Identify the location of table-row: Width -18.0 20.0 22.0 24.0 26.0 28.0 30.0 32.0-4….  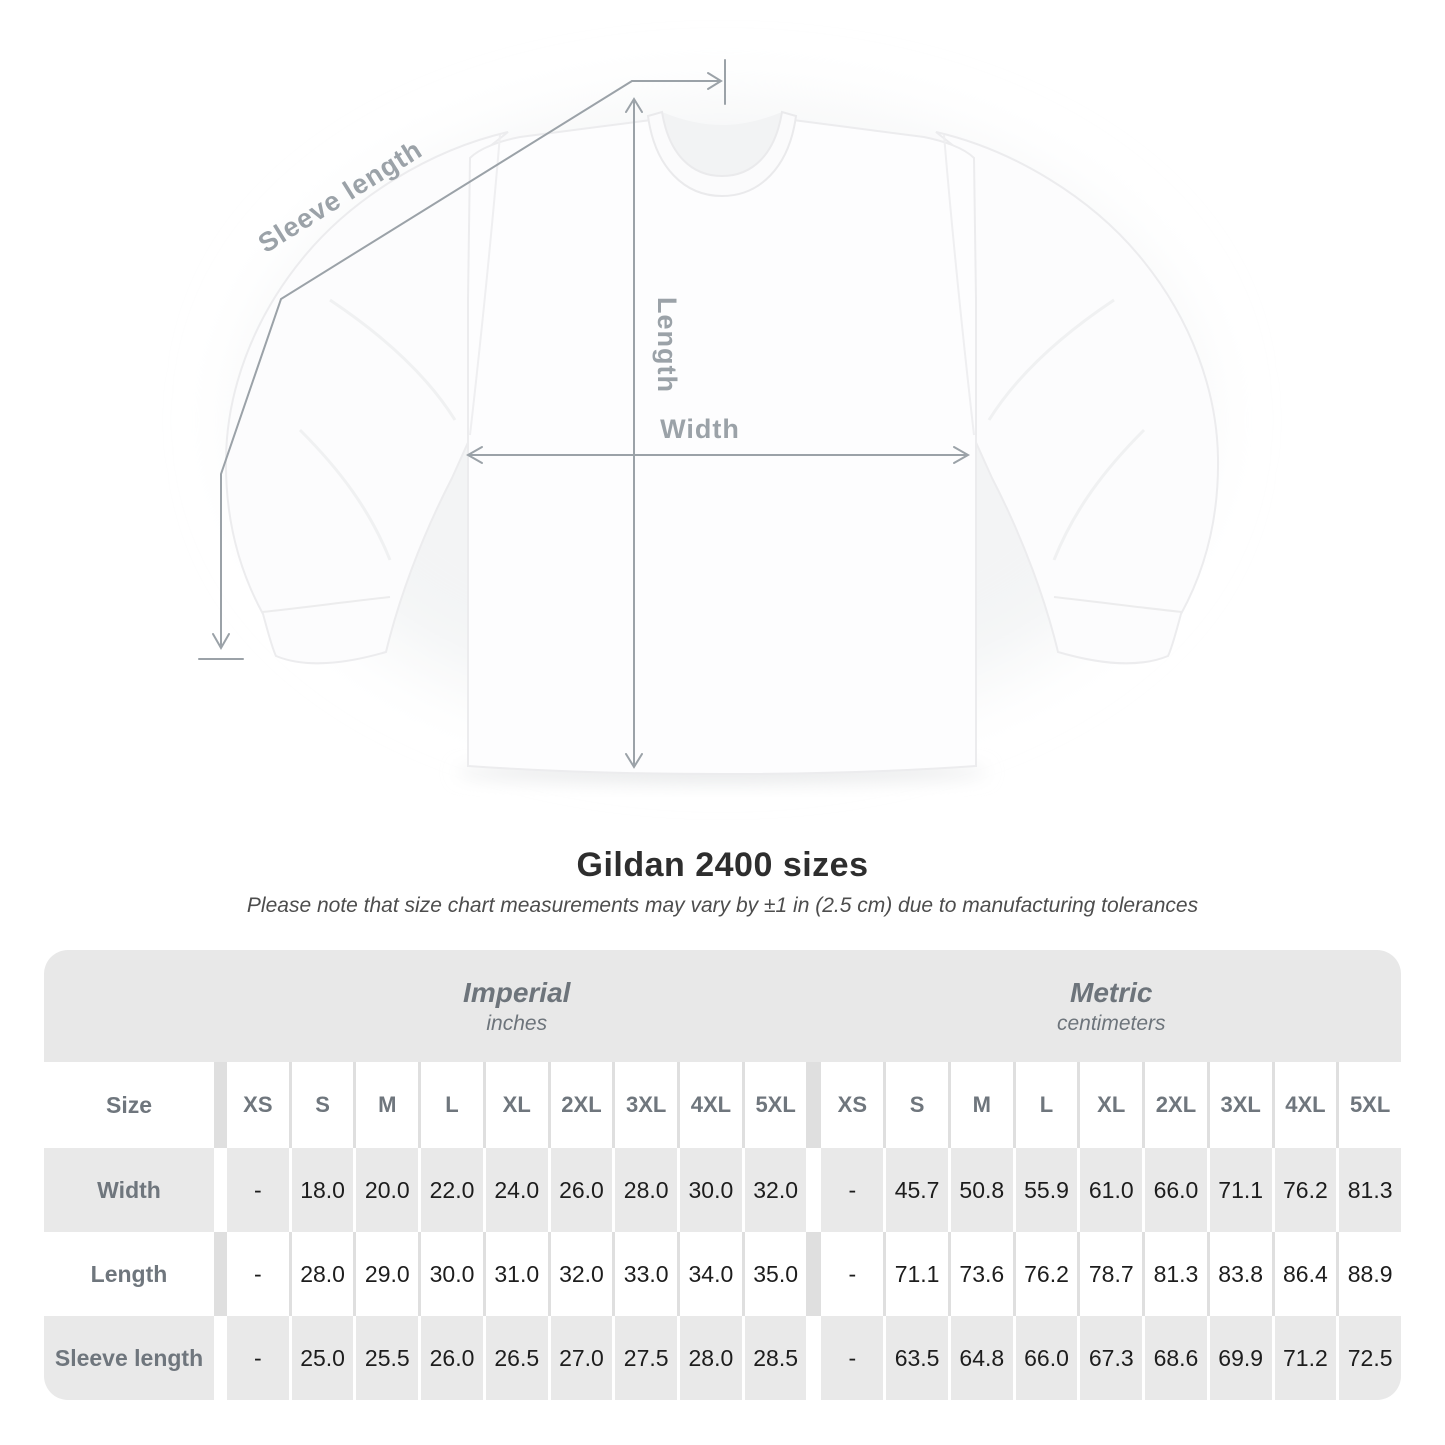
(722, 1190).